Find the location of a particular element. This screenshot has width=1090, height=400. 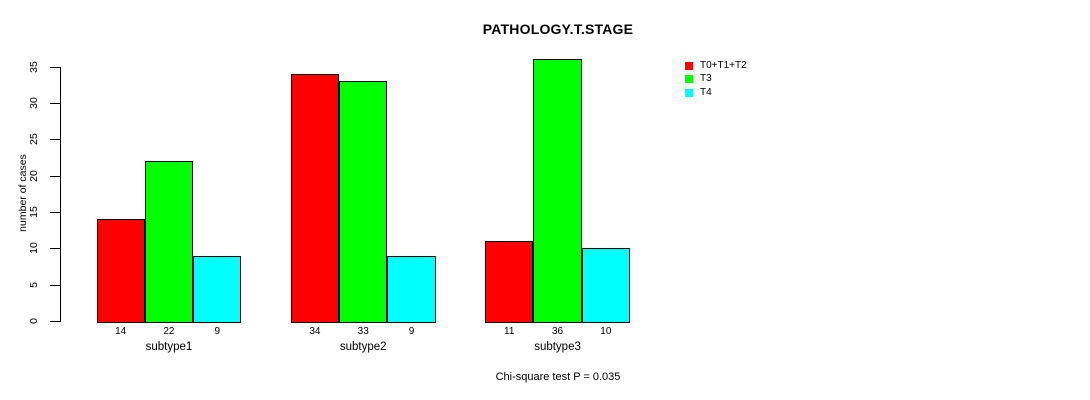

bar-value-label: 33 is located at coordinates (363, 331).